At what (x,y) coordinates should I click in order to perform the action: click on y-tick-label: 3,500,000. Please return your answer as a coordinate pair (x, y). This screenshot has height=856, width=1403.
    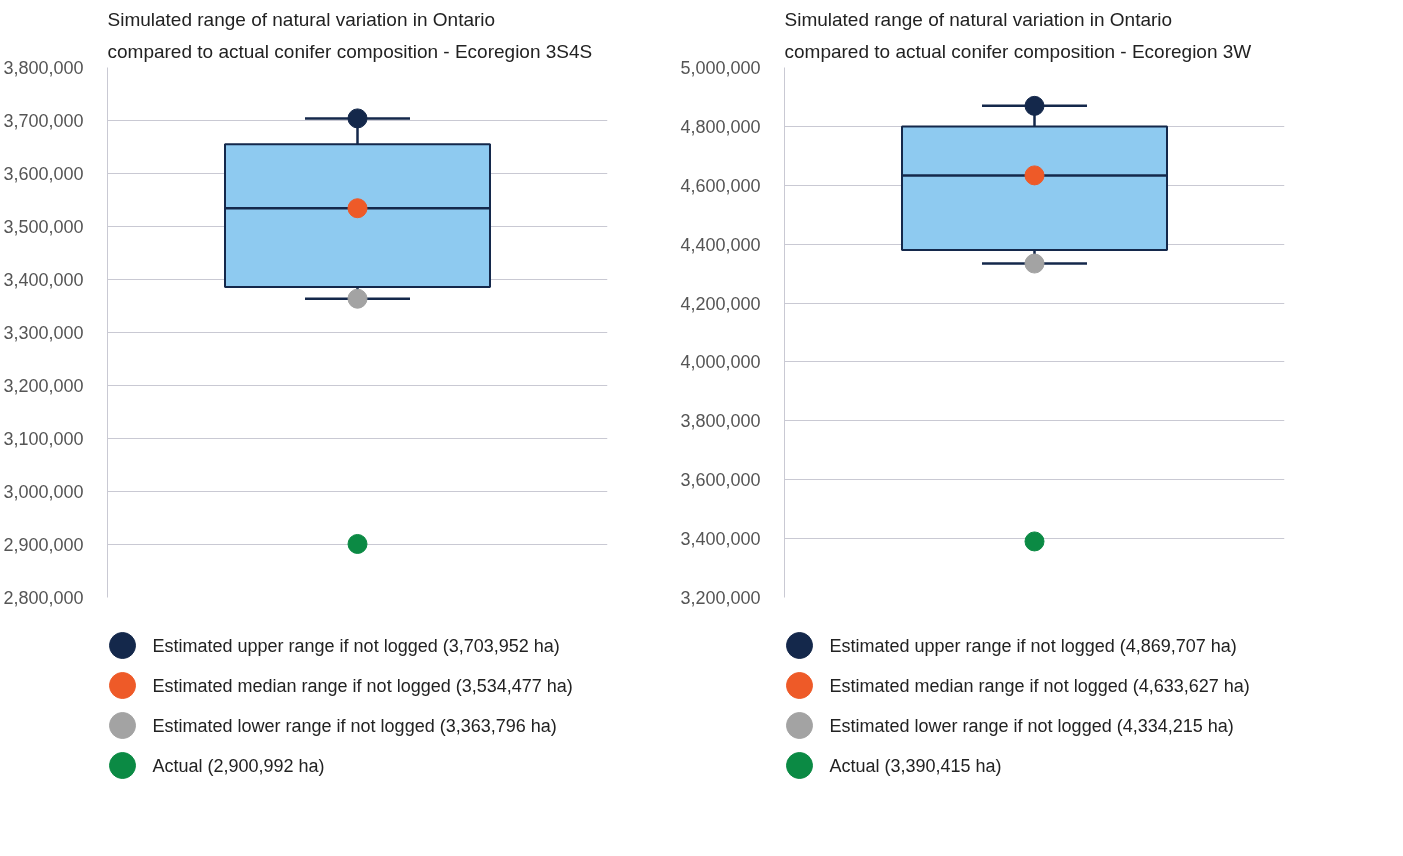
    Looking at the image, I should click on (43, 227).